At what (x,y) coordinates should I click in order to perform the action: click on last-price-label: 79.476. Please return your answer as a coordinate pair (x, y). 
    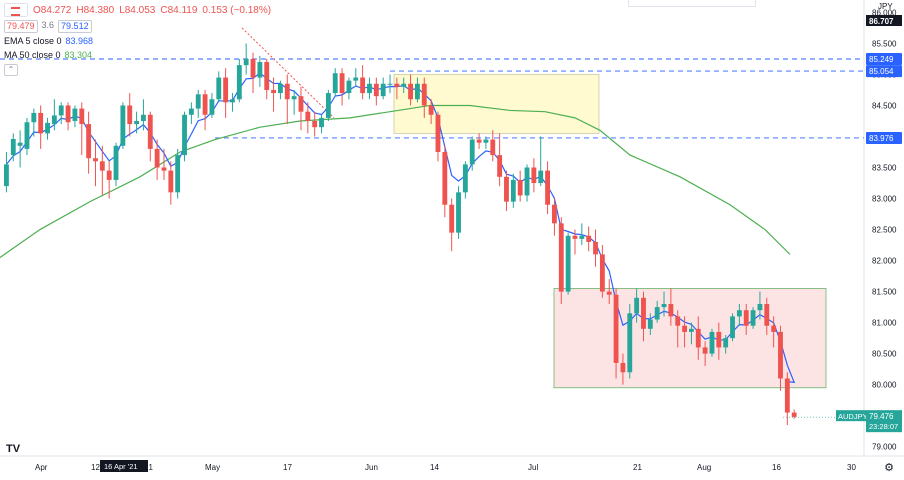
    Looking at the image, I should click on (881, 416).